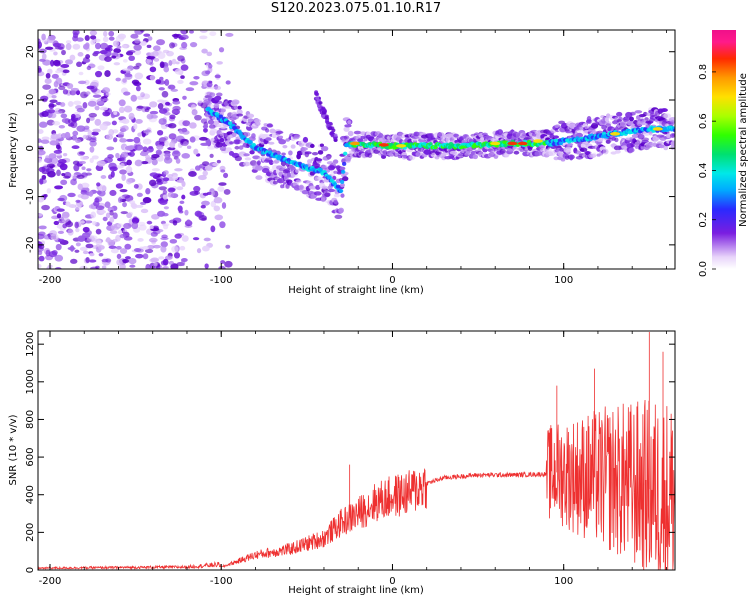  I want to click on x-tick-label: -200, so click(50, 581).